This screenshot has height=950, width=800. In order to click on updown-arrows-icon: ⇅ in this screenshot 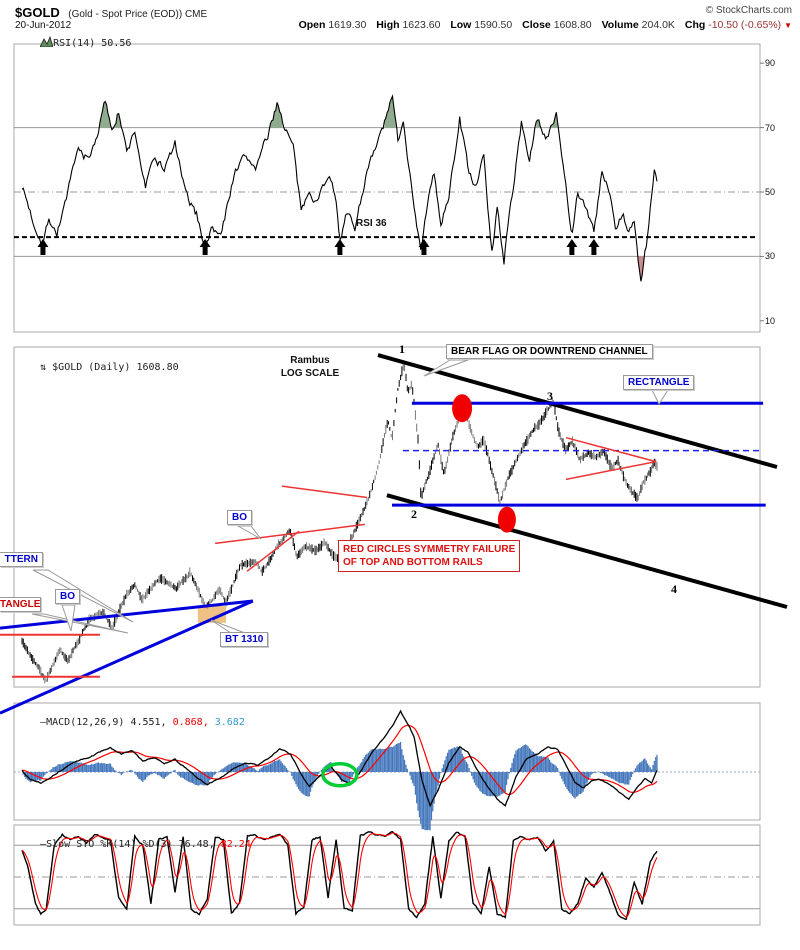, I will do `click(43, 367)`.